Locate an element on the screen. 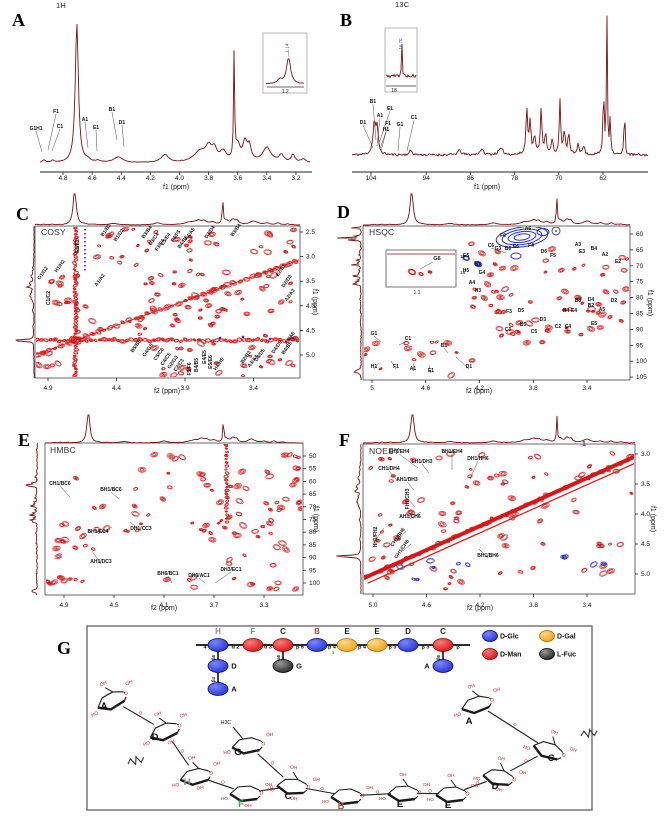 This screenshot has width=669, height=816. linkage-label: β 4 is located at coordinates (332, 648).